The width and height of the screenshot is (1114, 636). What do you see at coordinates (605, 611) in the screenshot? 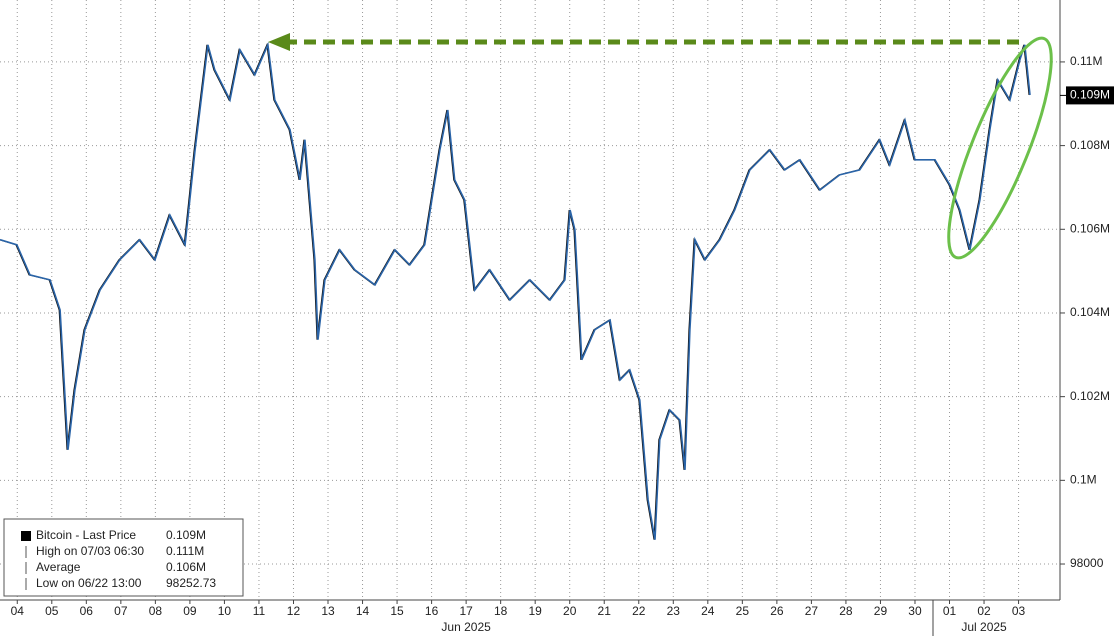
I see `x-tick-label: 21` at bounding box center [605, 611].